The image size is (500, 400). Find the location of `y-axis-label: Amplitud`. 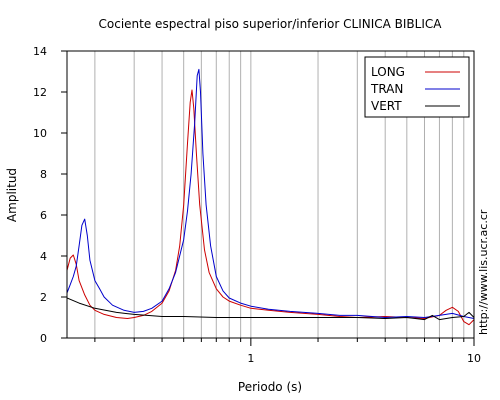

y-axis-label: Amplitud is located at coordinates (12, 195).